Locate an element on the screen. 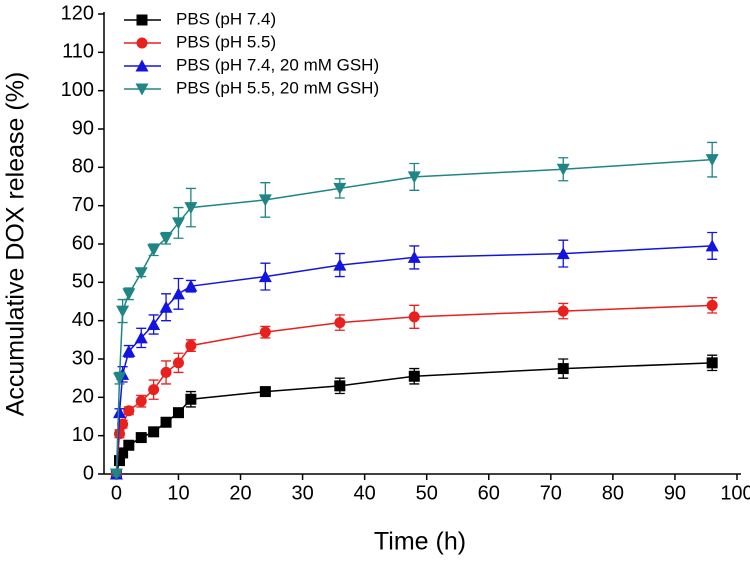 This screenshot has height=563, width=750. legend-label: PBS (pH 7.4, 20 mM GSH) is located at coordinates (277, 64).